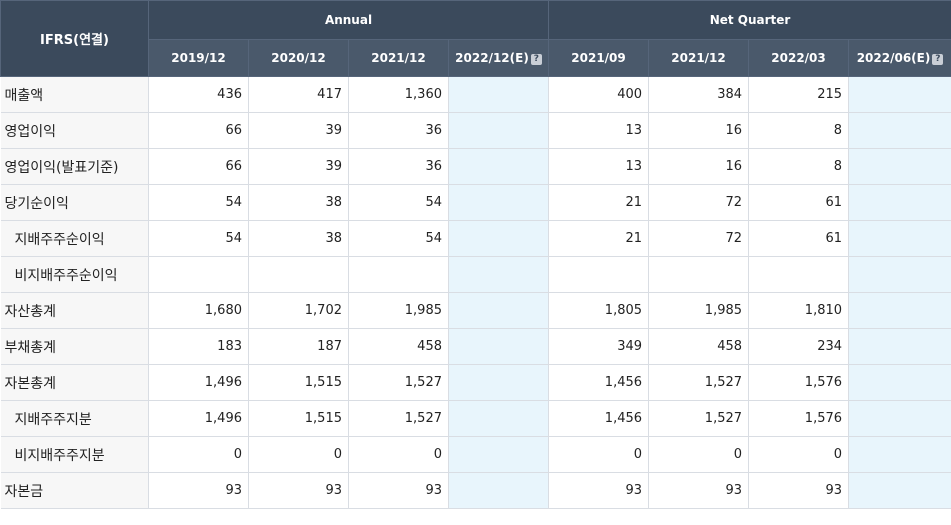  I want to click on quarter-col-header: 2021/09, so click(599, 58).